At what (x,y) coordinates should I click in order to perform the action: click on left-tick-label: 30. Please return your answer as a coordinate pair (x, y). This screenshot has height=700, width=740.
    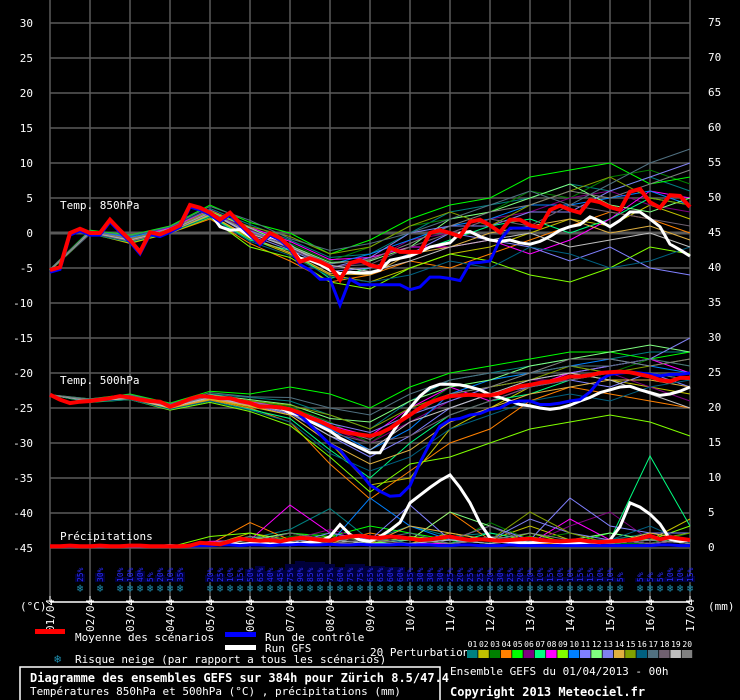
    Looking at the image, I should click on (26, 23).